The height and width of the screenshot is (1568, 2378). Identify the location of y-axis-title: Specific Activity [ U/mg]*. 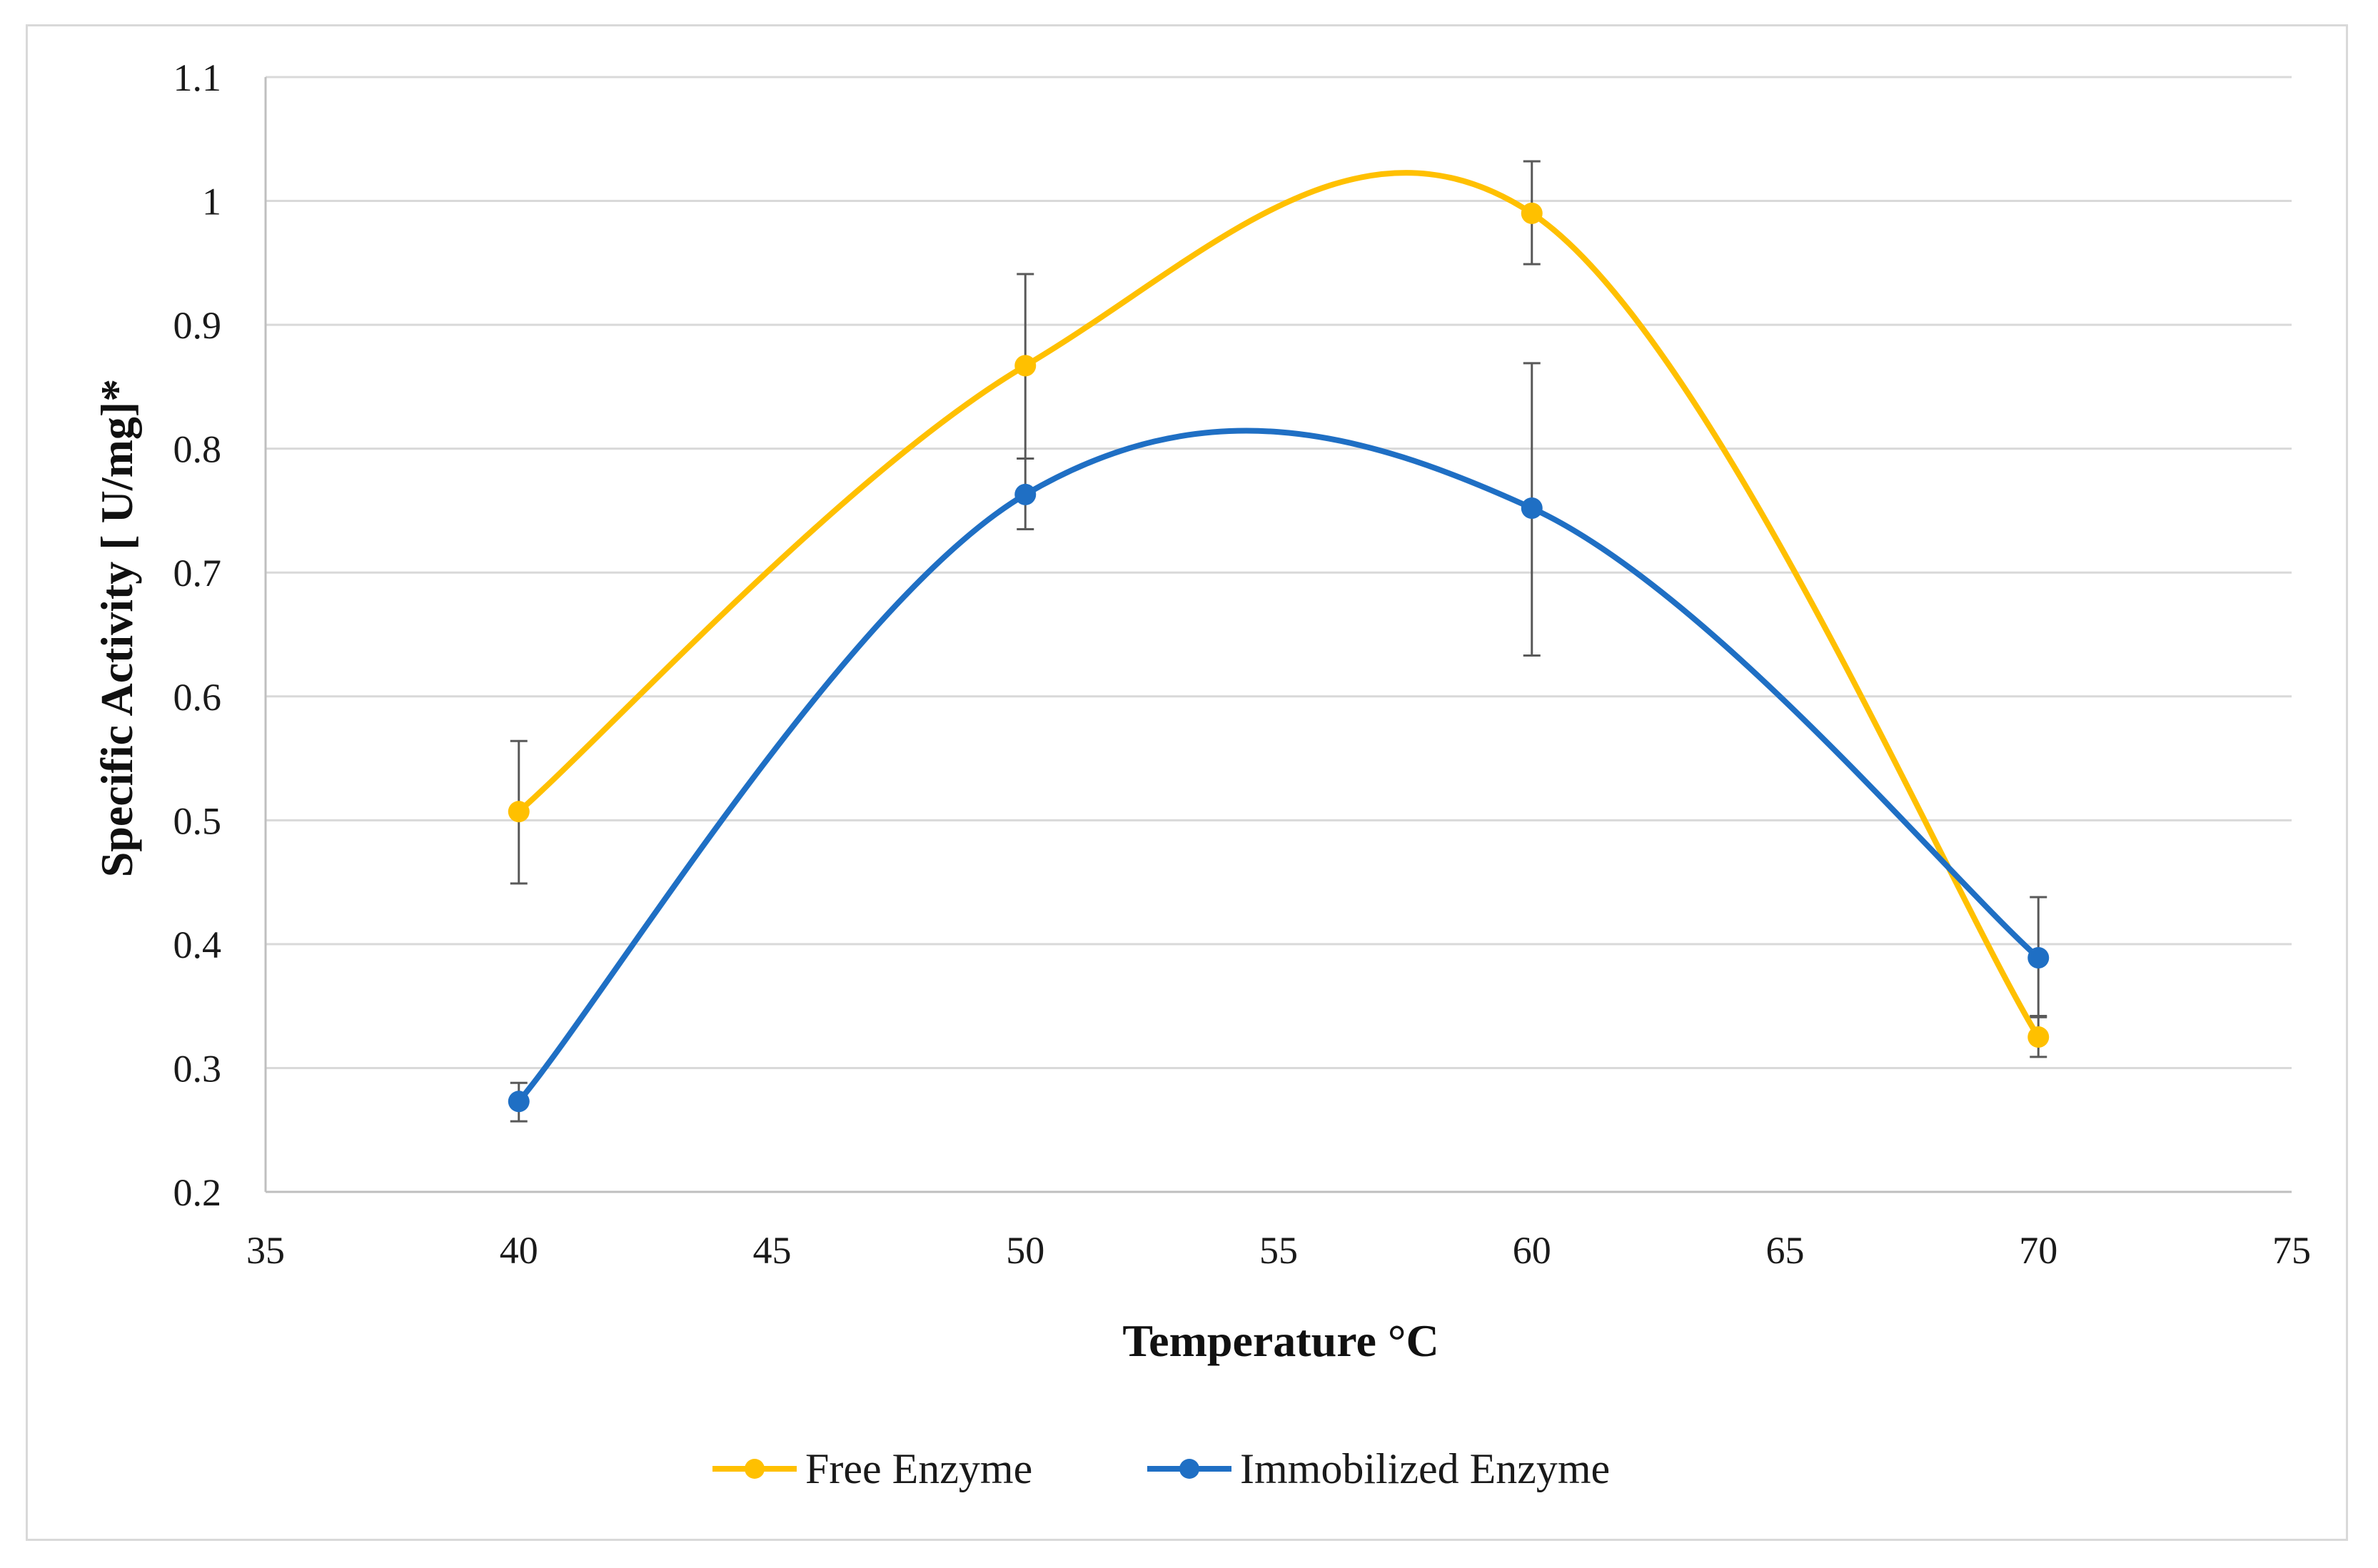
(116, 628).